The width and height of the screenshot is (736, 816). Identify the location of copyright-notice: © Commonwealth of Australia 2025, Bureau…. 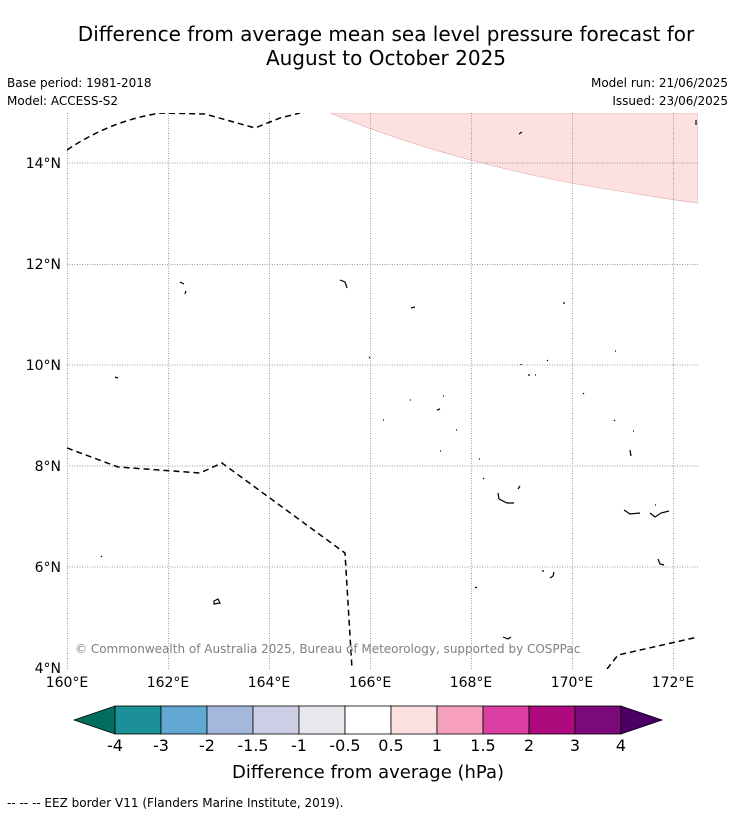
(327, 649).